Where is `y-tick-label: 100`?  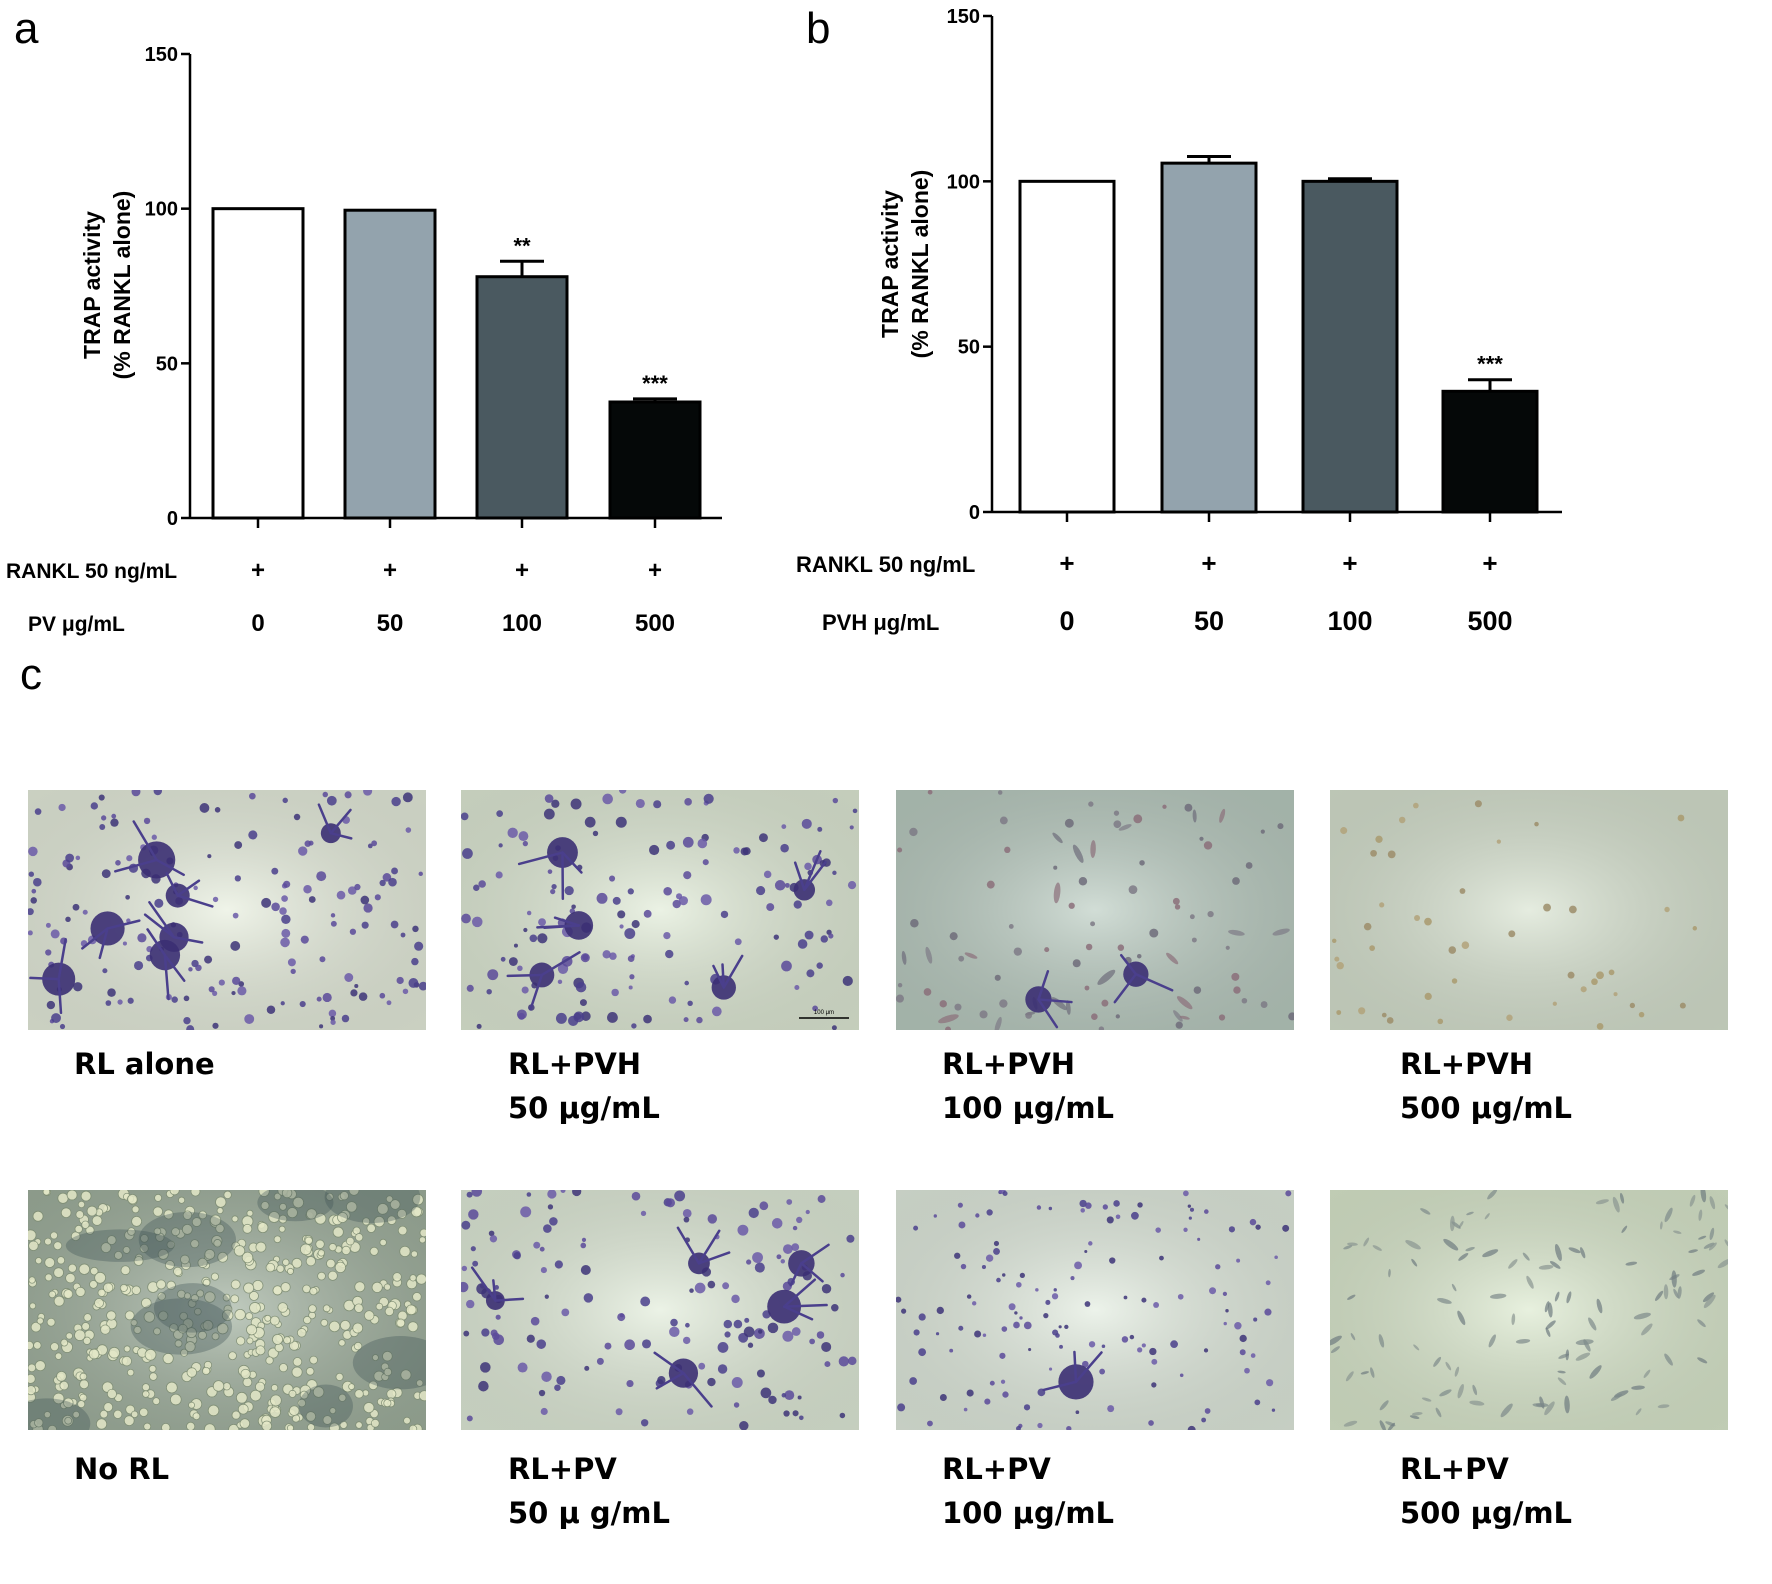 y-tick-label: 100 is located at coordinates (161, 210).